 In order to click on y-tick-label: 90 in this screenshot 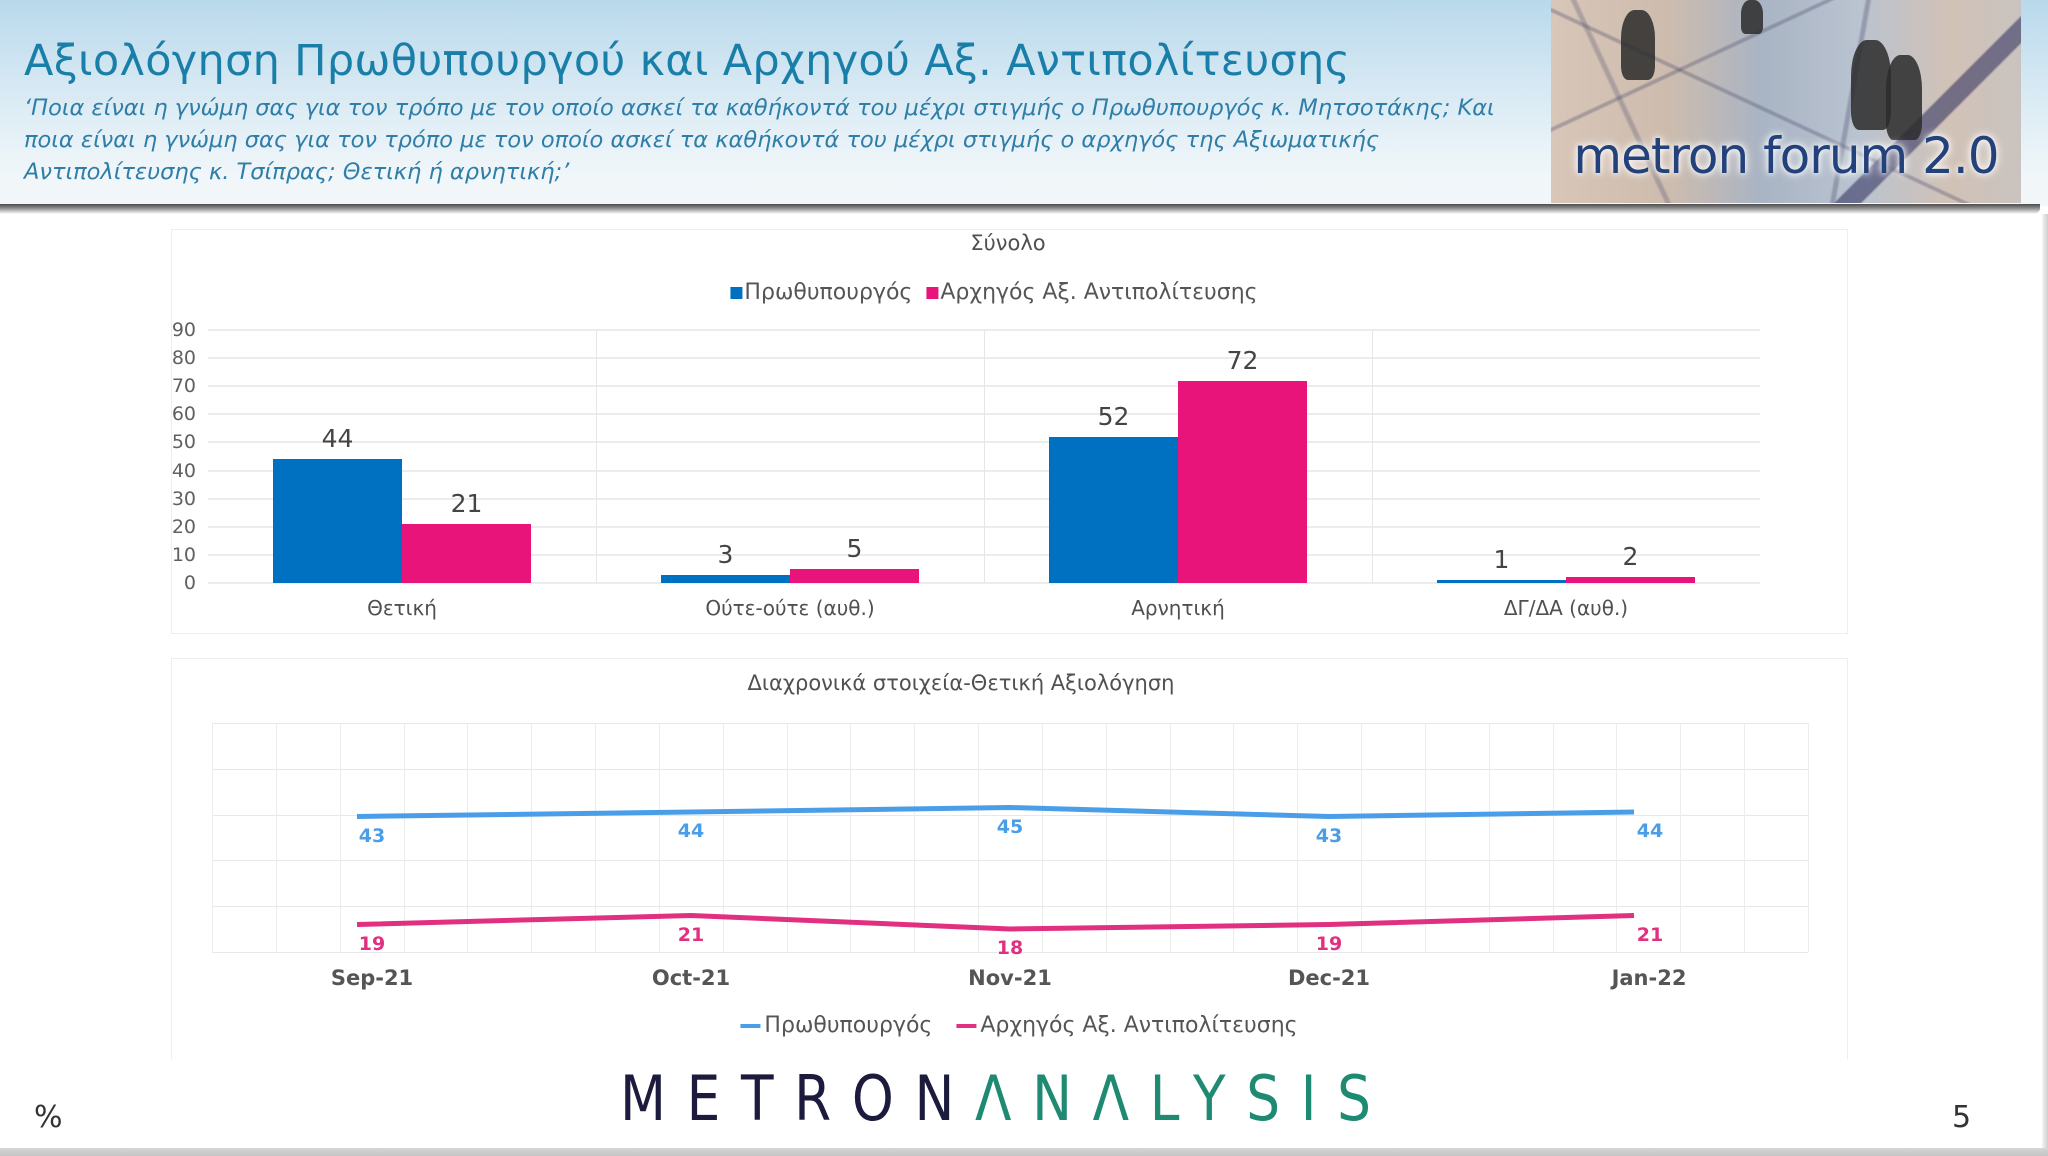, I will do `click(183, 330)`.